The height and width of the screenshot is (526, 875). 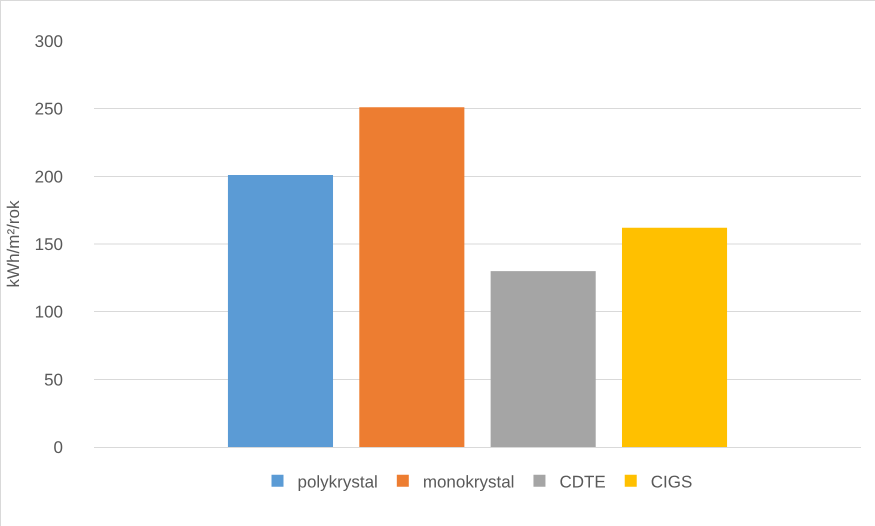 What do you see at coordinates (48, 41) in the screenshot?
I see `y-tick-label: 300` at bounding box center [48, 41].